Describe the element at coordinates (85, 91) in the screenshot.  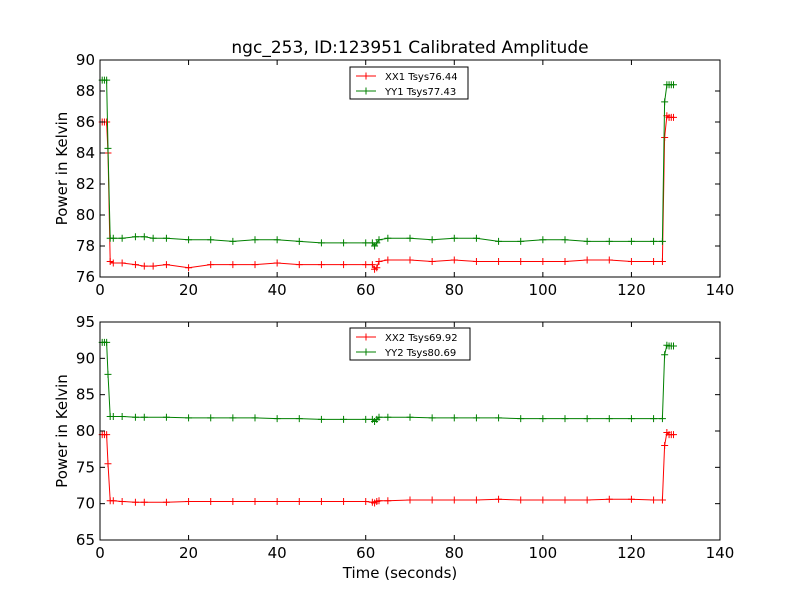
I see `y-tick-label: 88` at that location.